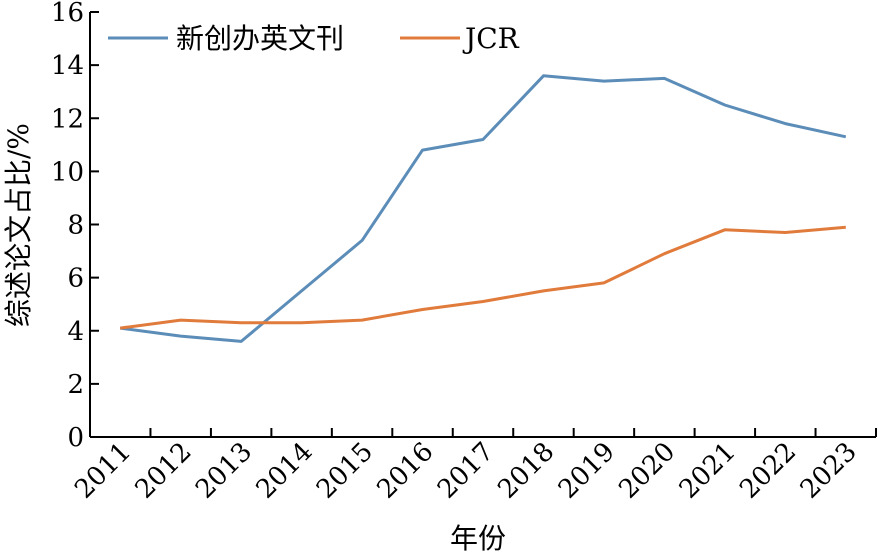  Describe the element at coordinates (75, 332) in the screenshot. I see `y-tick-label: 4` at that location.